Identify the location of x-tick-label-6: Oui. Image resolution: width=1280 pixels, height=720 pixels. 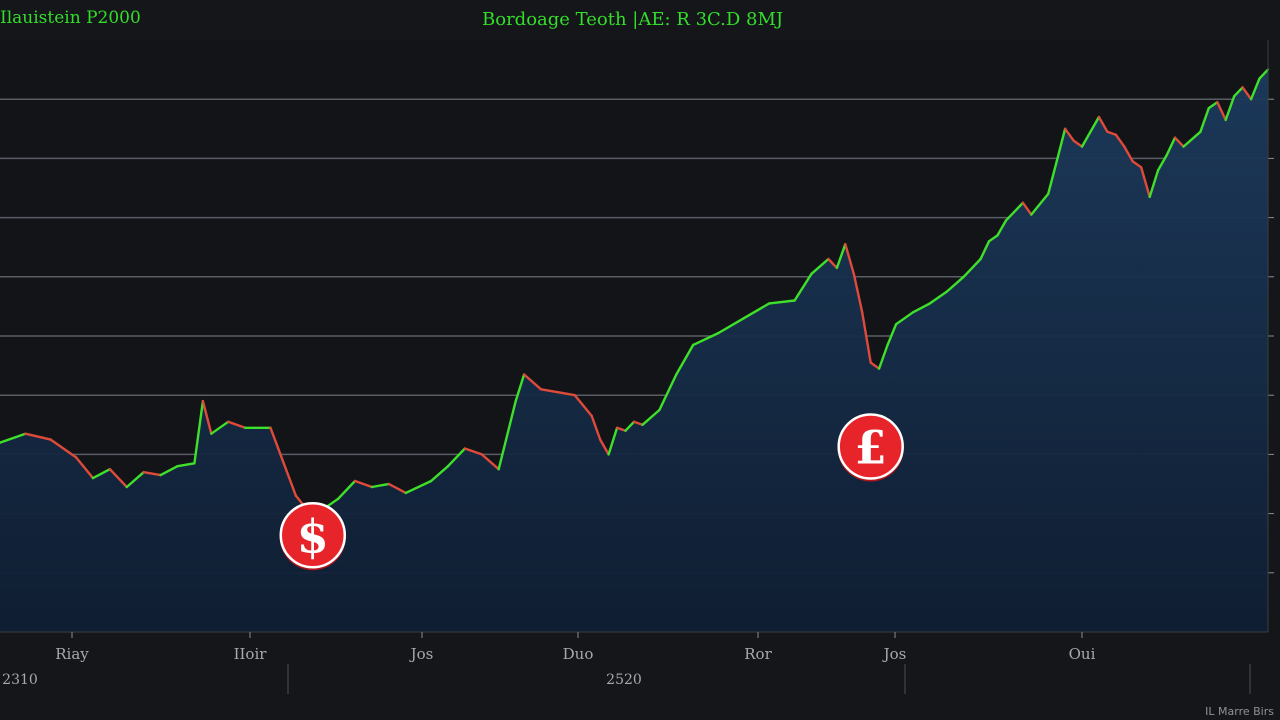
(1082, 654).